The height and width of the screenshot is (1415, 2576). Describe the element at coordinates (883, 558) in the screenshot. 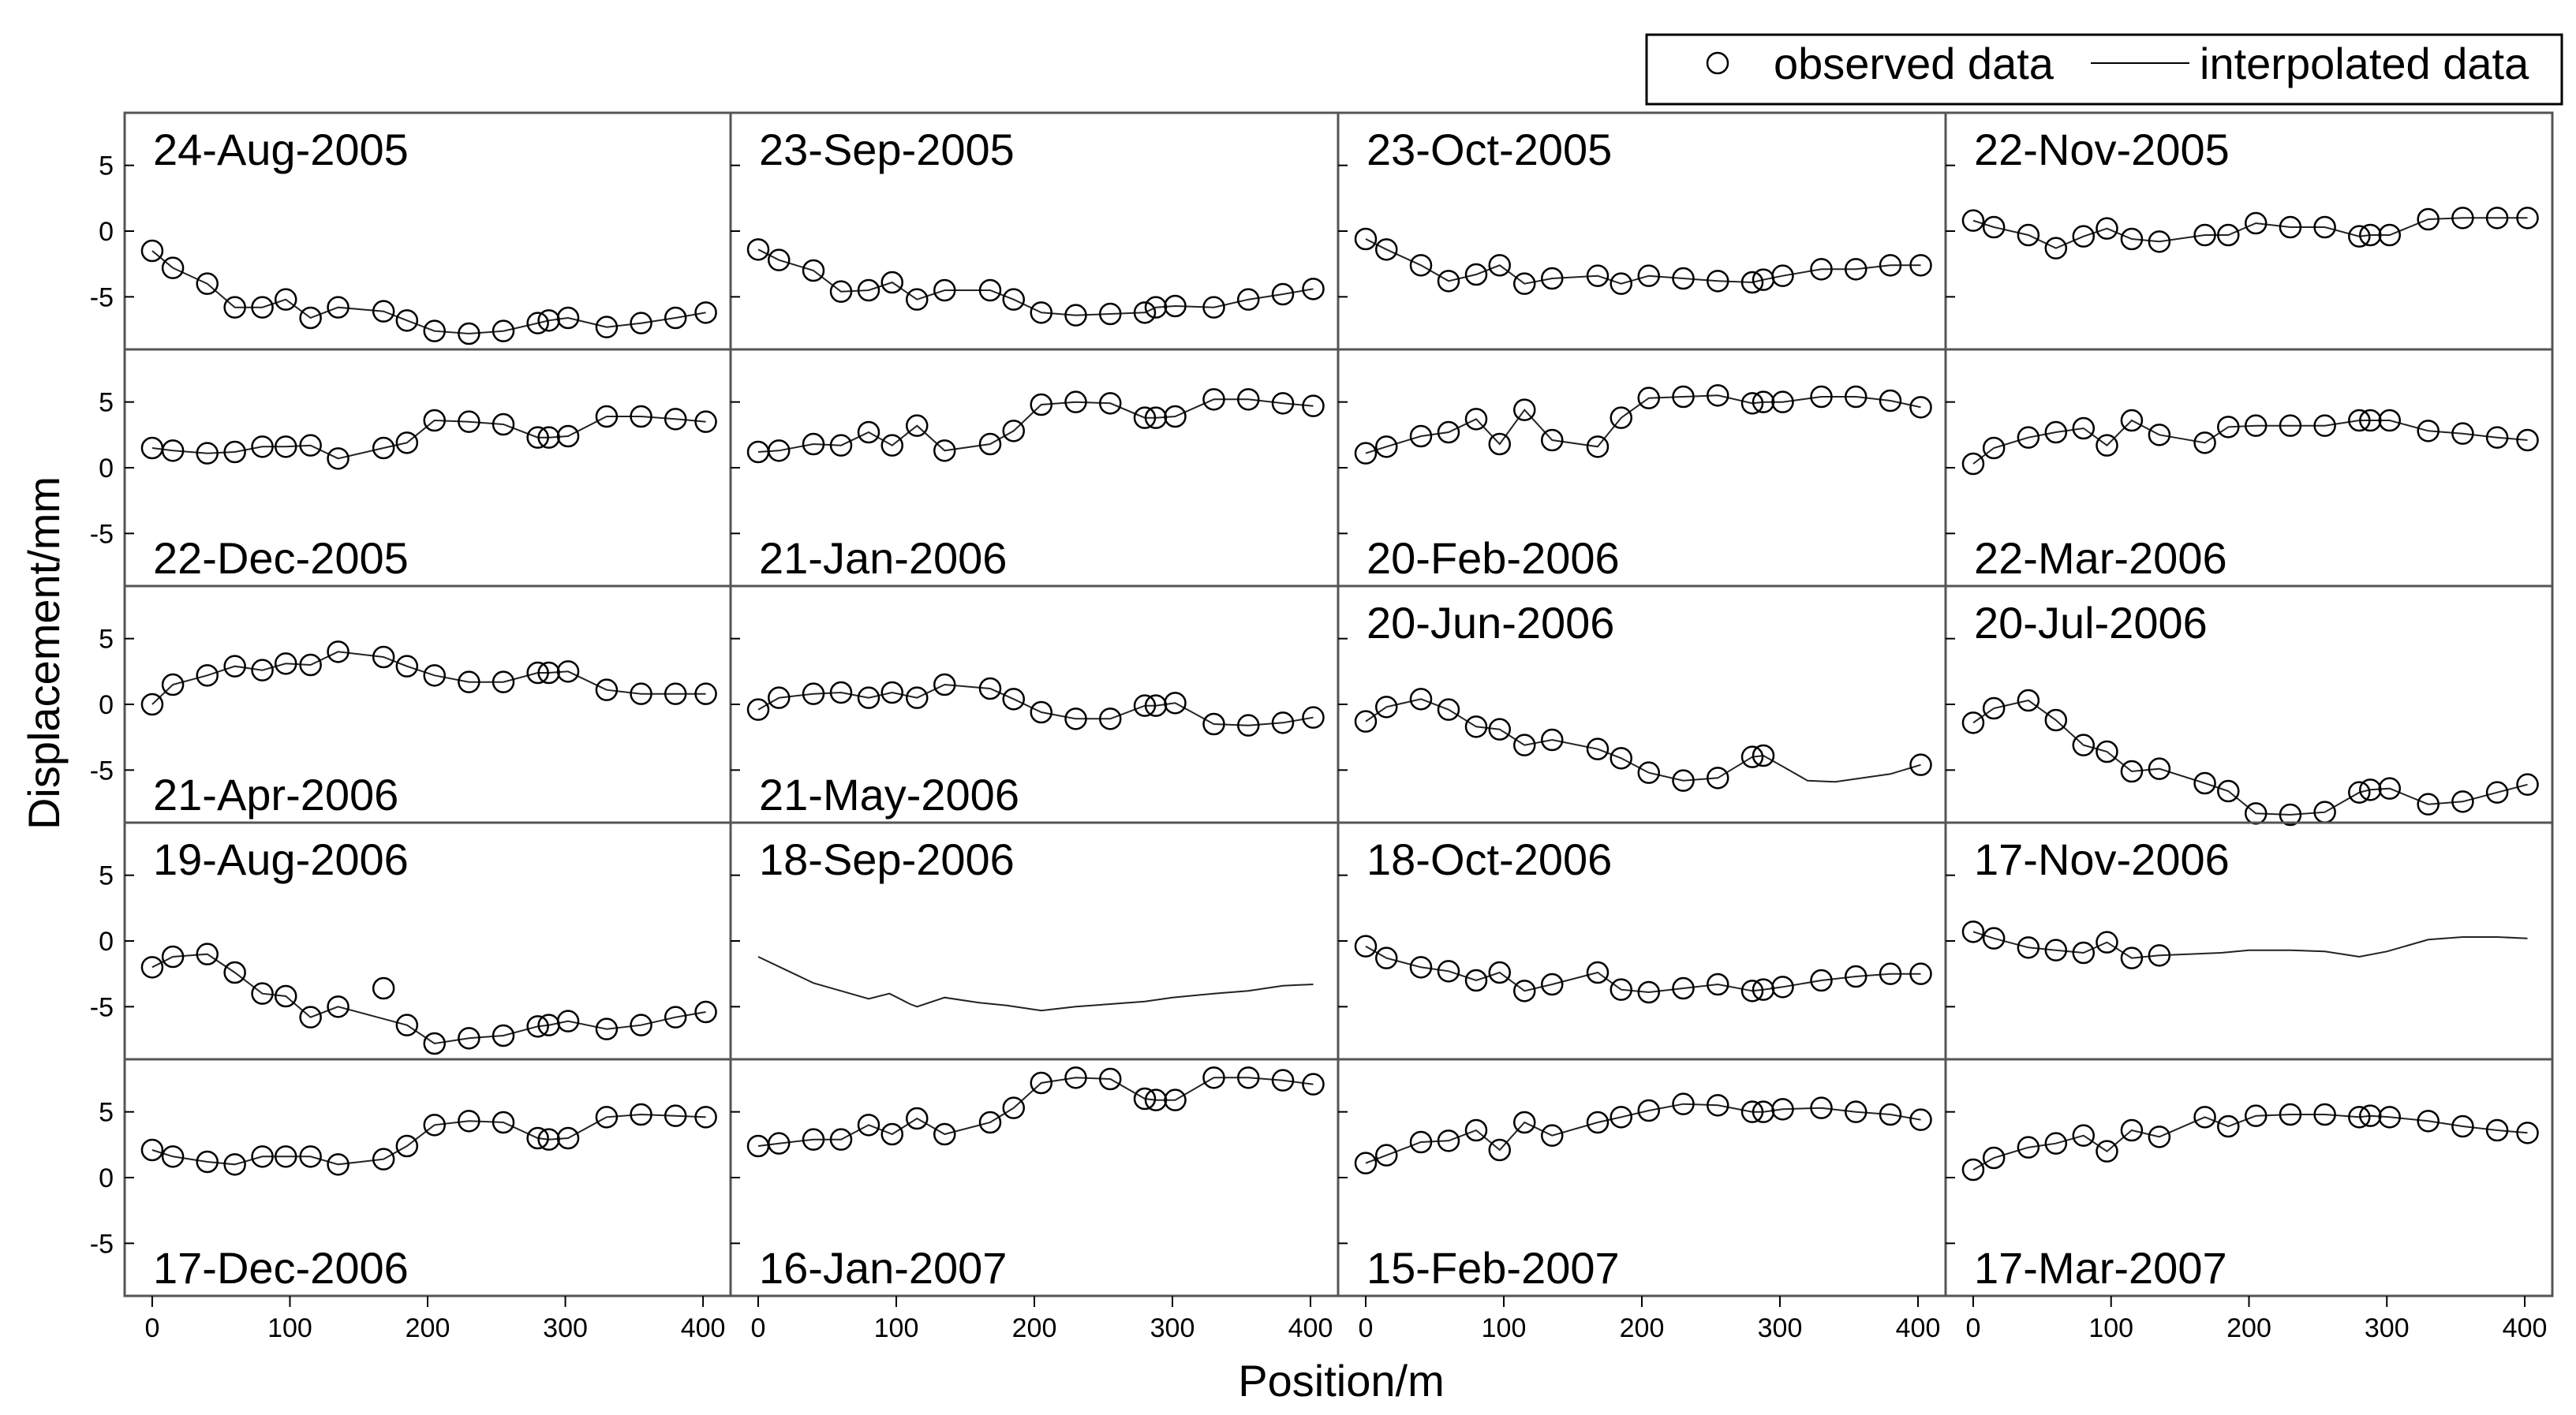

I see `panel-date-label: 21-Jan-2006` at that location.